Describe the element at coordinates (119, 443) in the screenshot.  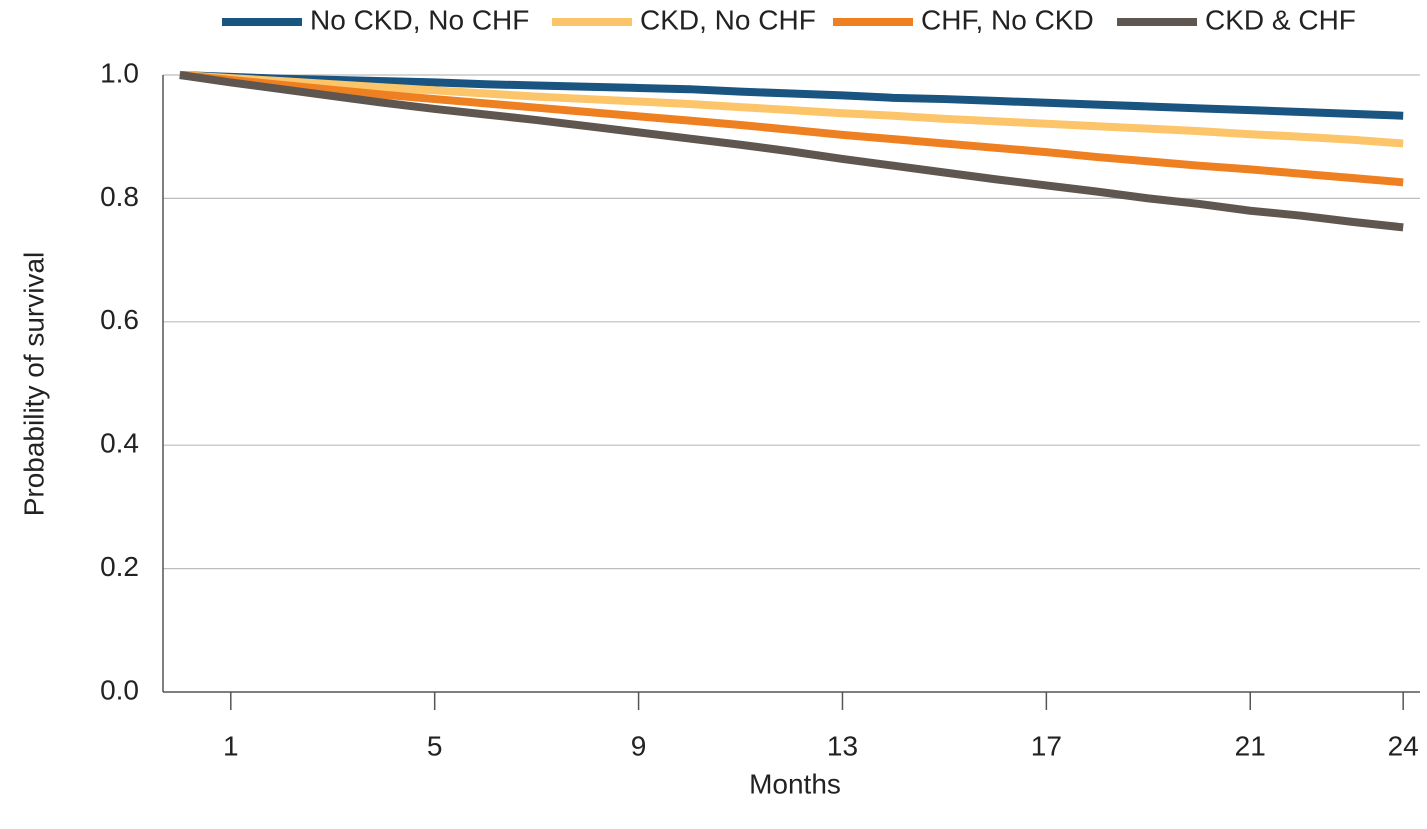
I see `y-tick-label: 0.4` at that location.